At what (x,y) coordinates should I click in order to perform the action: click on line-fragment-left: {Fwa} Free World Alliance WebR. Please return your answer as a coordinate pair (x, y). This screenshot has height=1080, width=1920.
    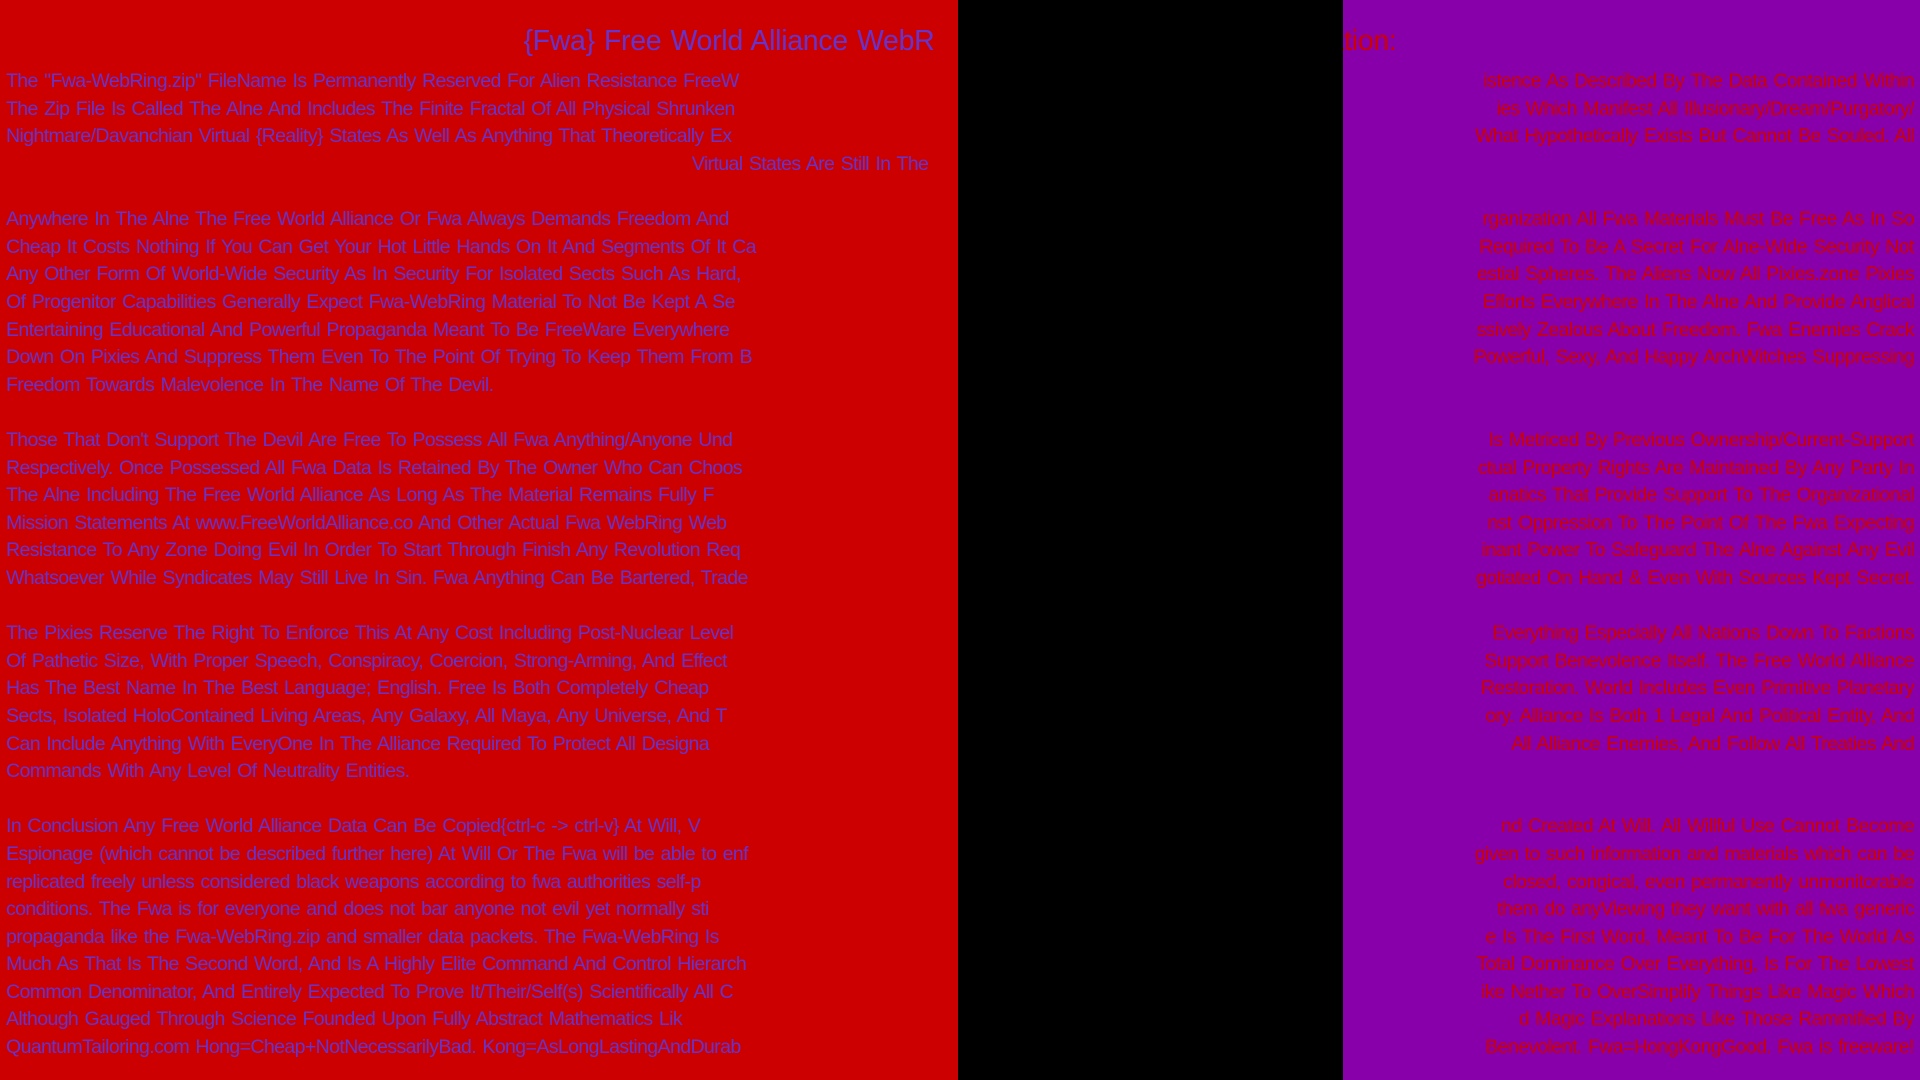
    Looking at the image, I should click on (729, 40).